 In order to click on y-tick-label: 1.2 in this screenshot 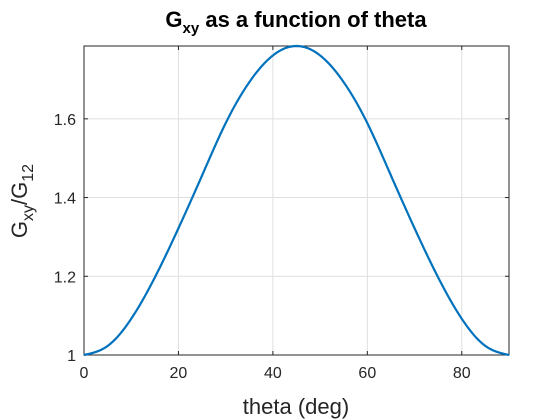, I will do `click(65, 277)`.